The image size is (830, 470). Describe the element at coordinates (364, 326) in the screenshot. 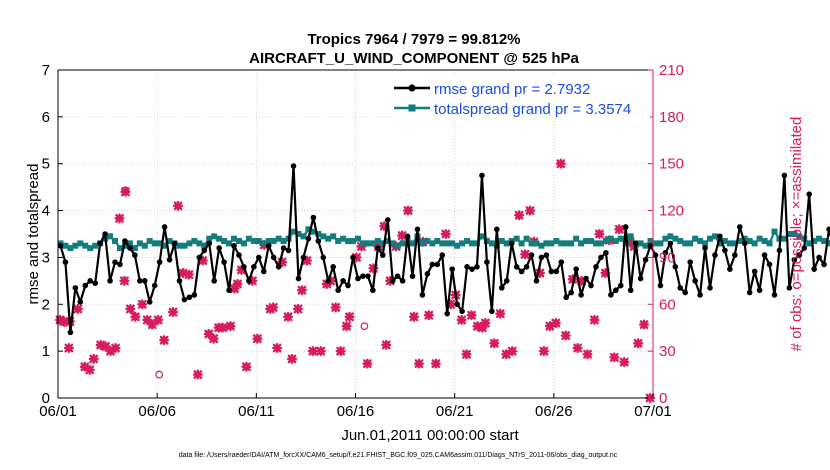

I see `obs-possible-marker` at that location.